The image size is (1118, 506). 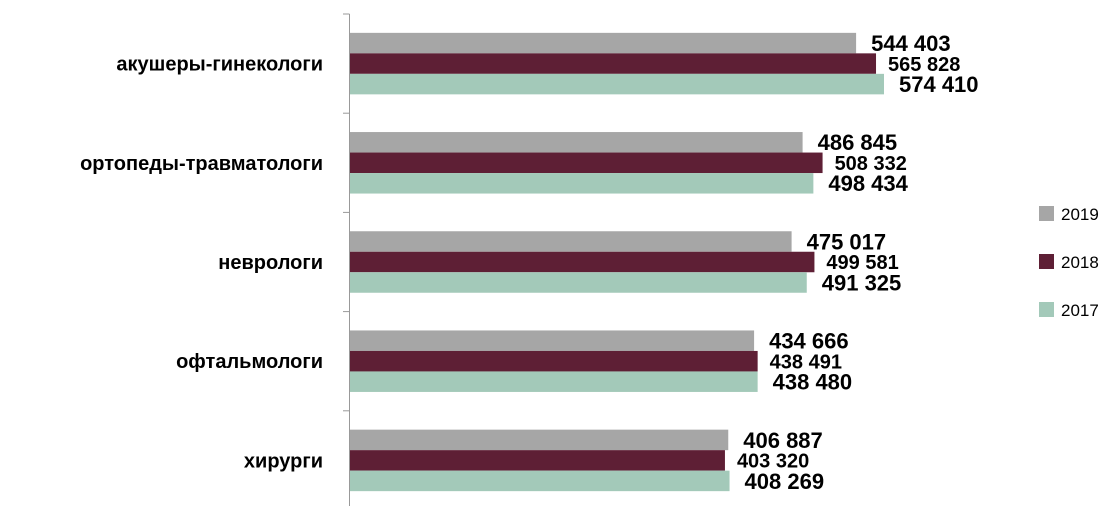 I want to click on legend-label: 2018, so click(x=1080, y=262).